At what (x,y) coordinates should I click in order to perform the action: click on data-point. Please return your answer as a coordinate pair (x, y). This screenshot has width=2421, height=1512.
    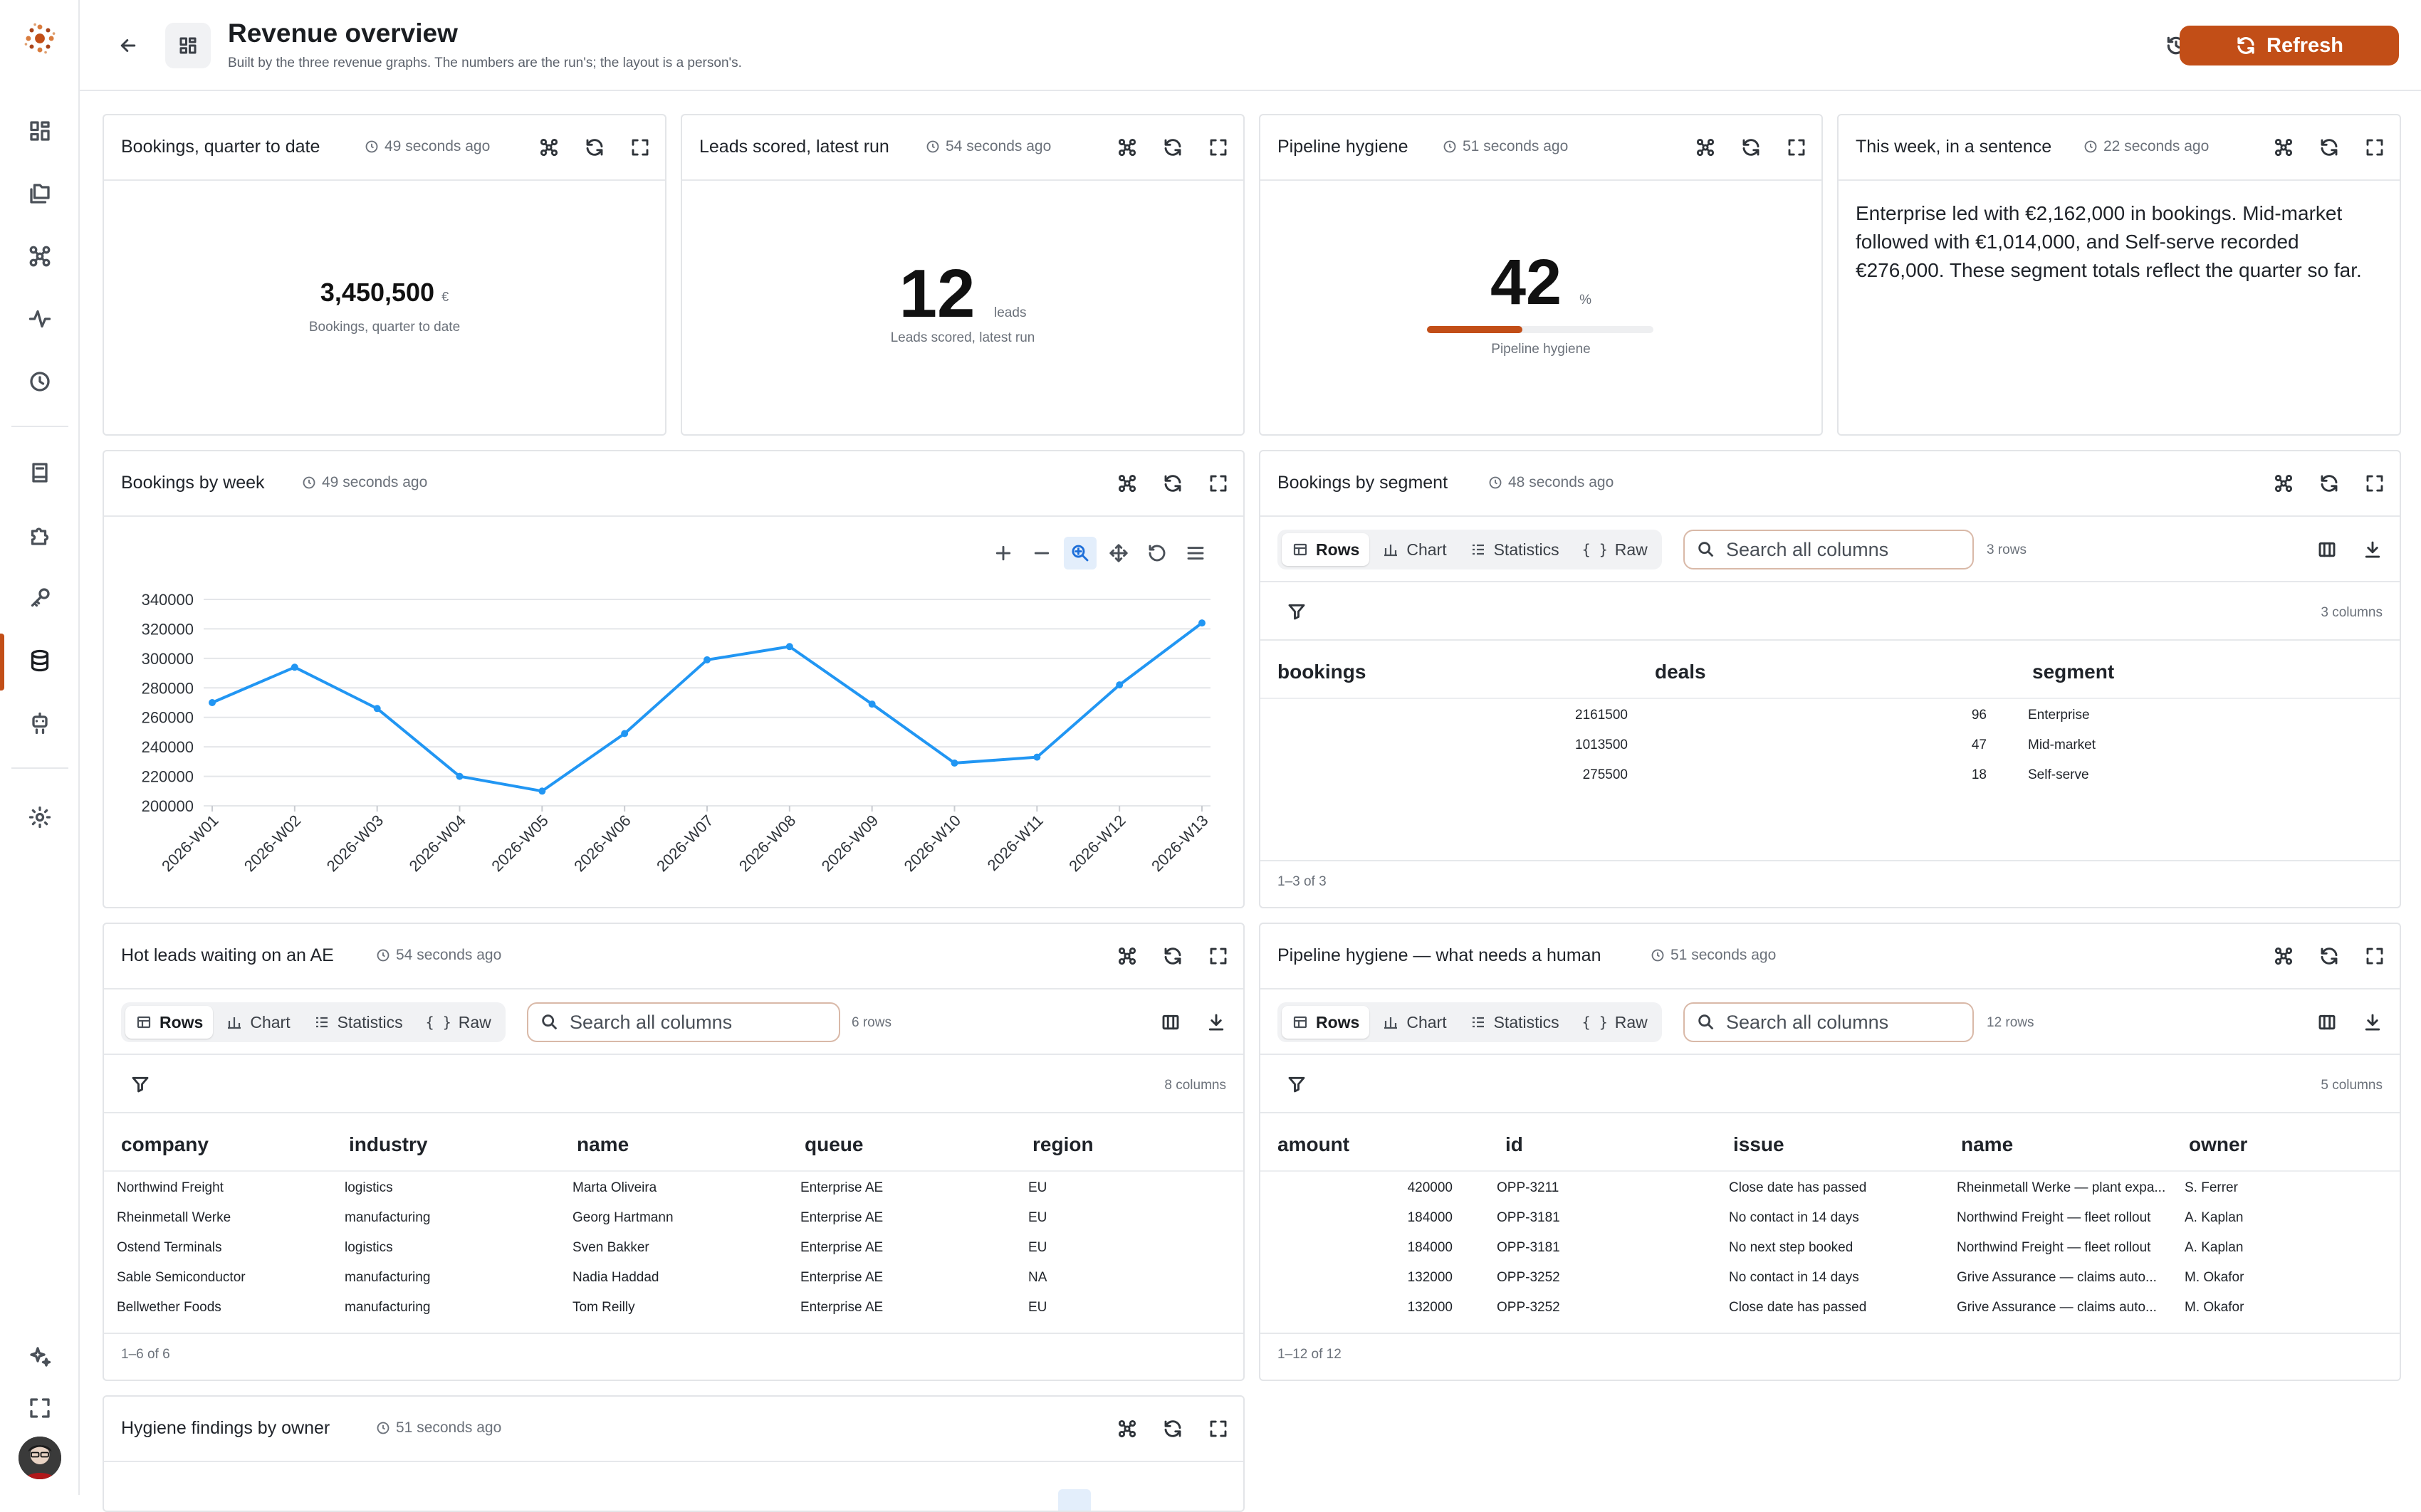
    Looking at the image, I should click on (789, 647).